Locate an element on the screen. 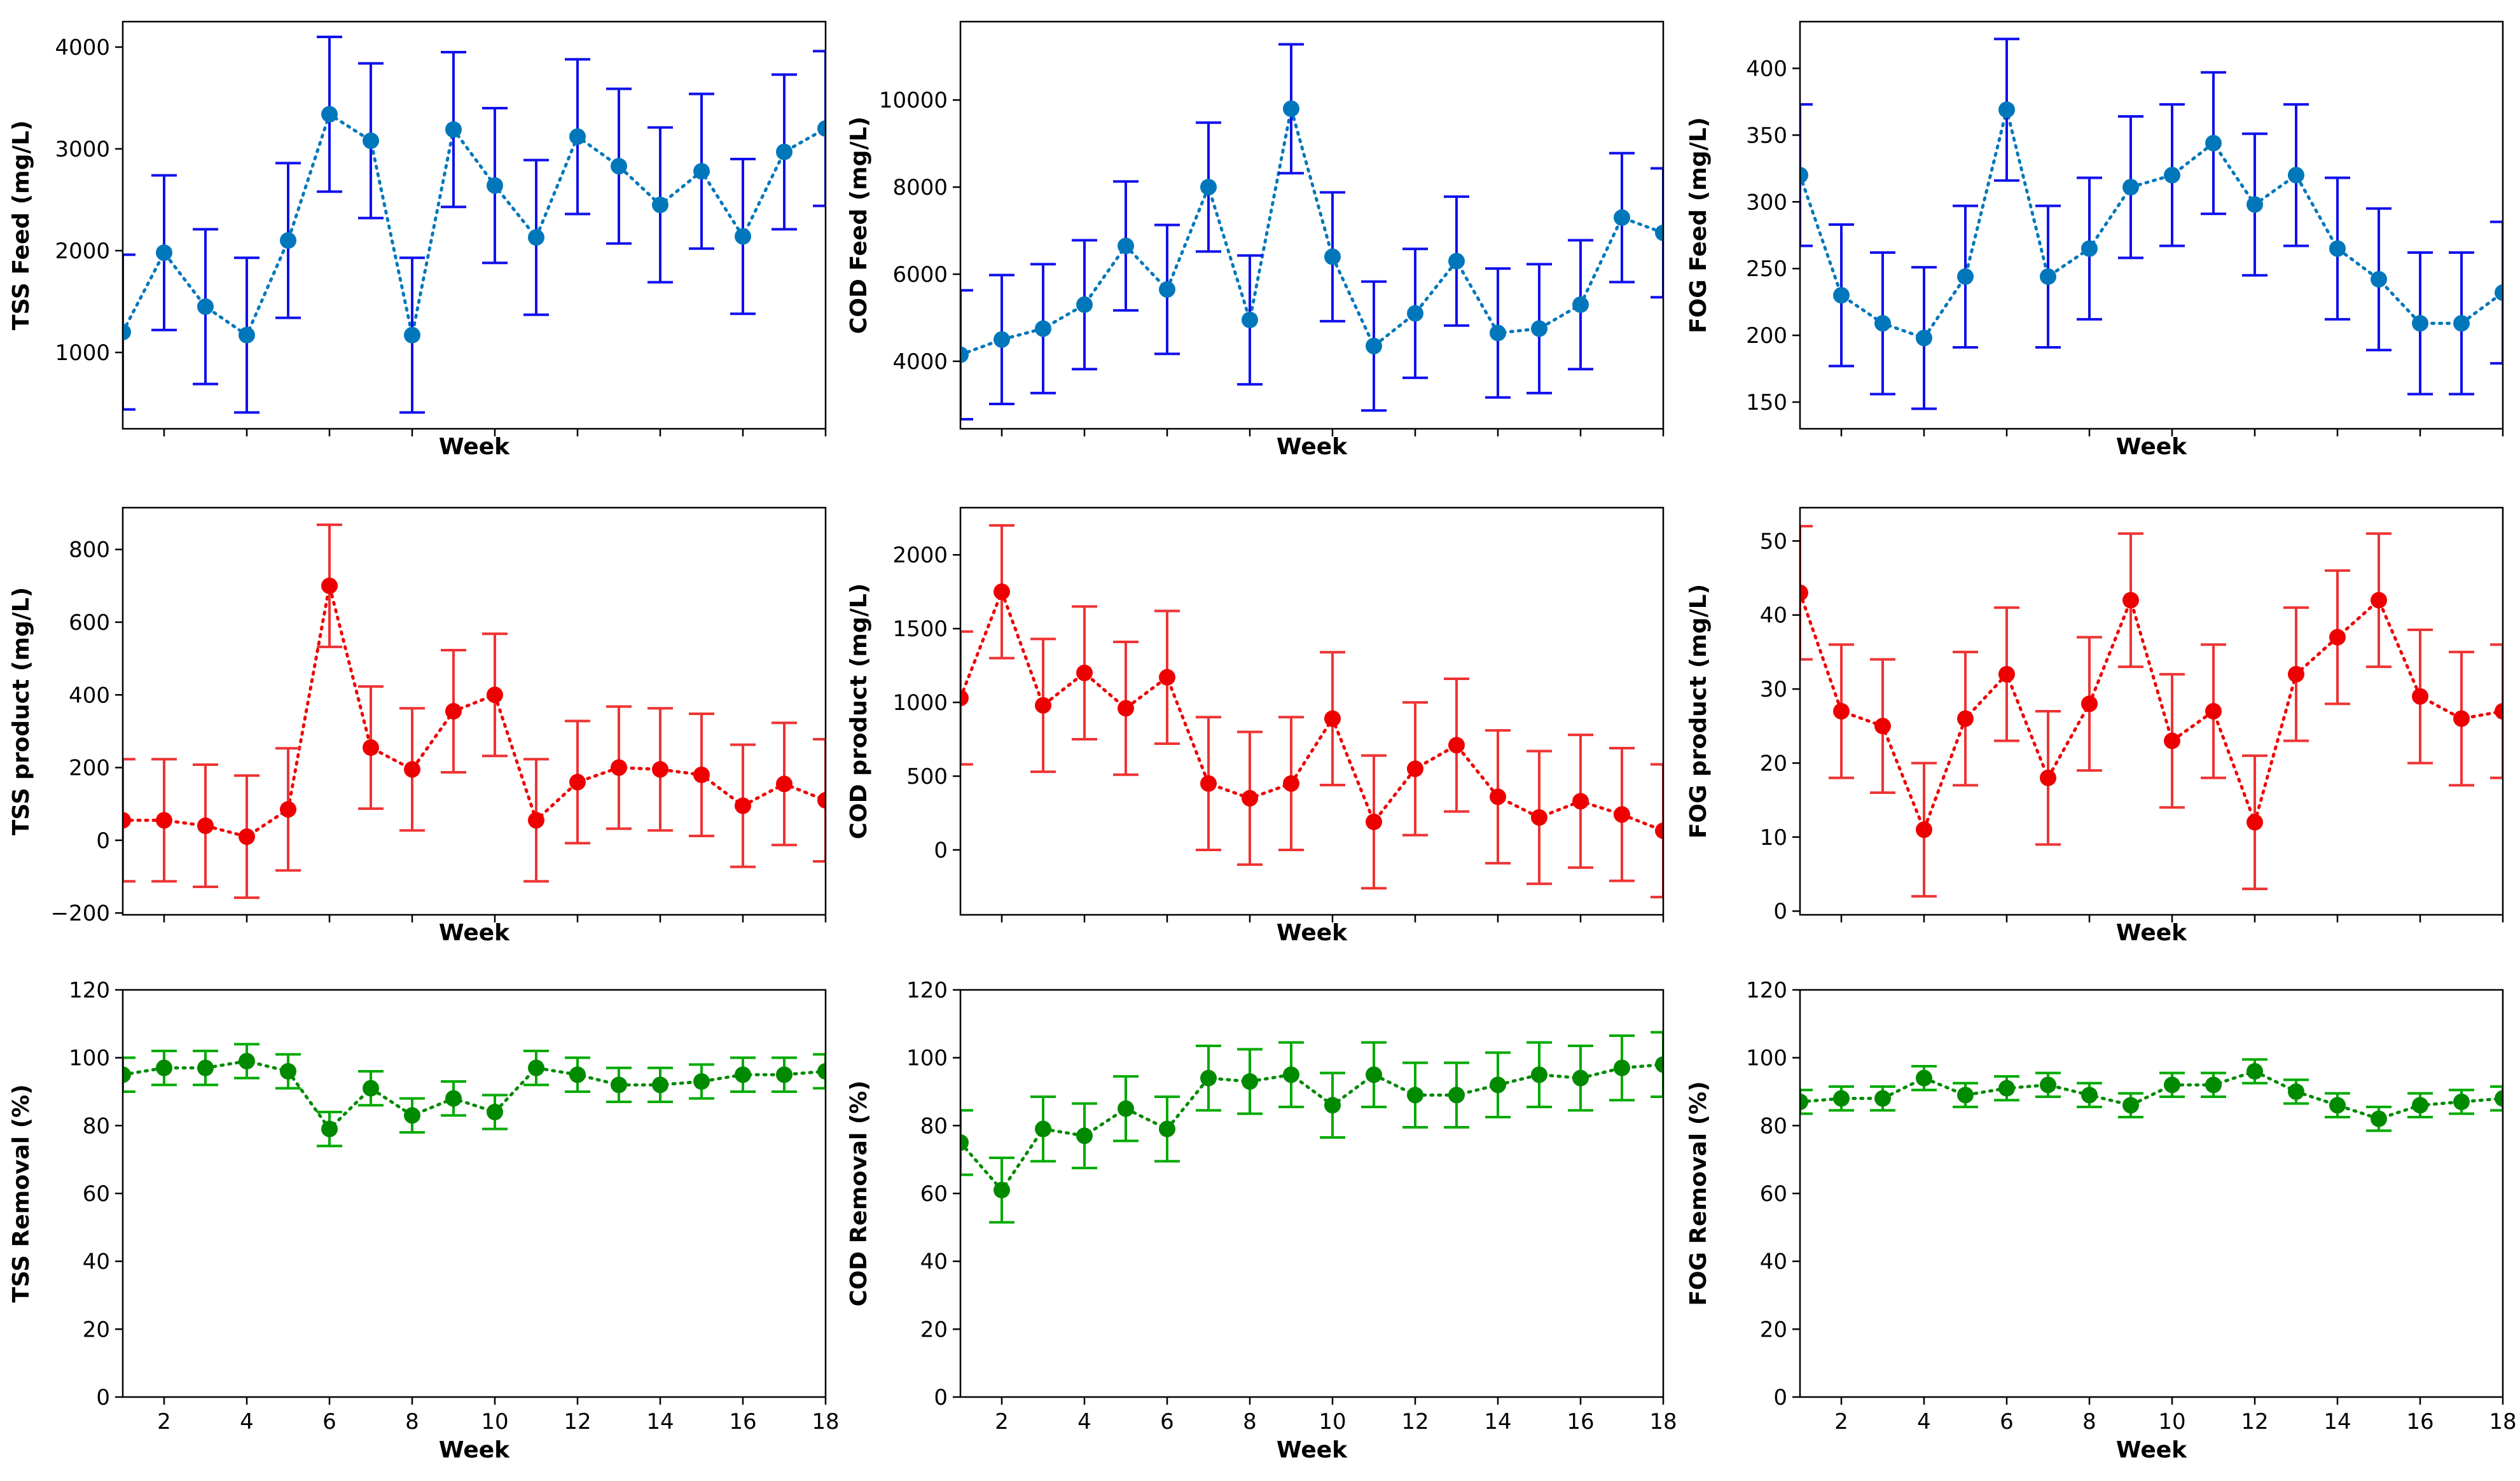 The image size is (2520, 1481). y-tick-label: 2000 is located at coordinates (82, 251).